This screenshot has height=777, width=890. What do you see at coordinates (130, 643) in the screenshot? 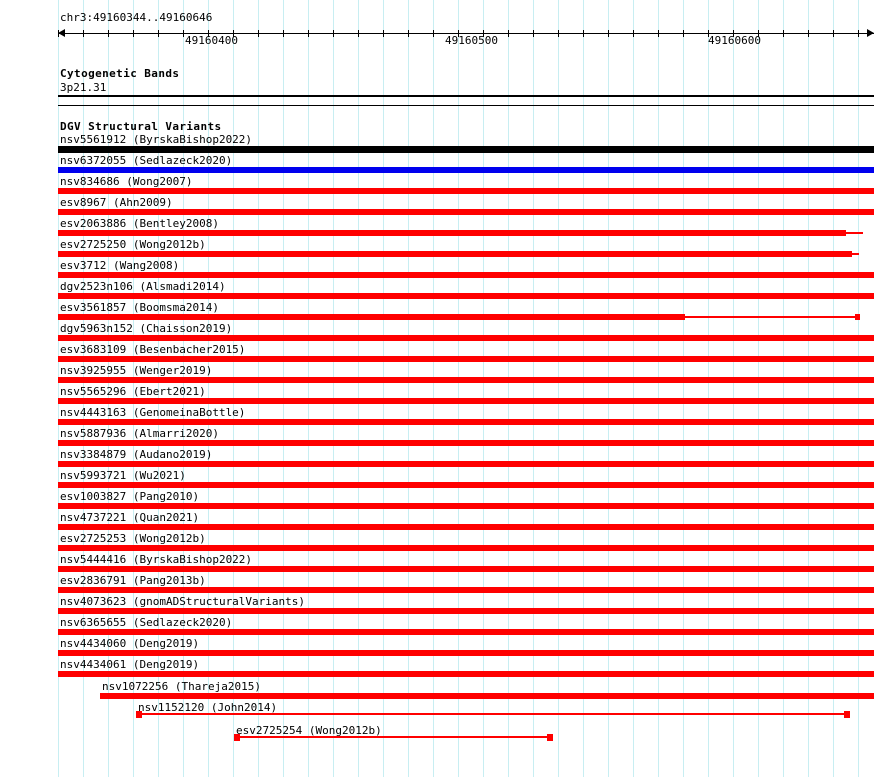
I see `variant-label: nsv4434060 (Deng2019)` at bounding box center [130, 643].